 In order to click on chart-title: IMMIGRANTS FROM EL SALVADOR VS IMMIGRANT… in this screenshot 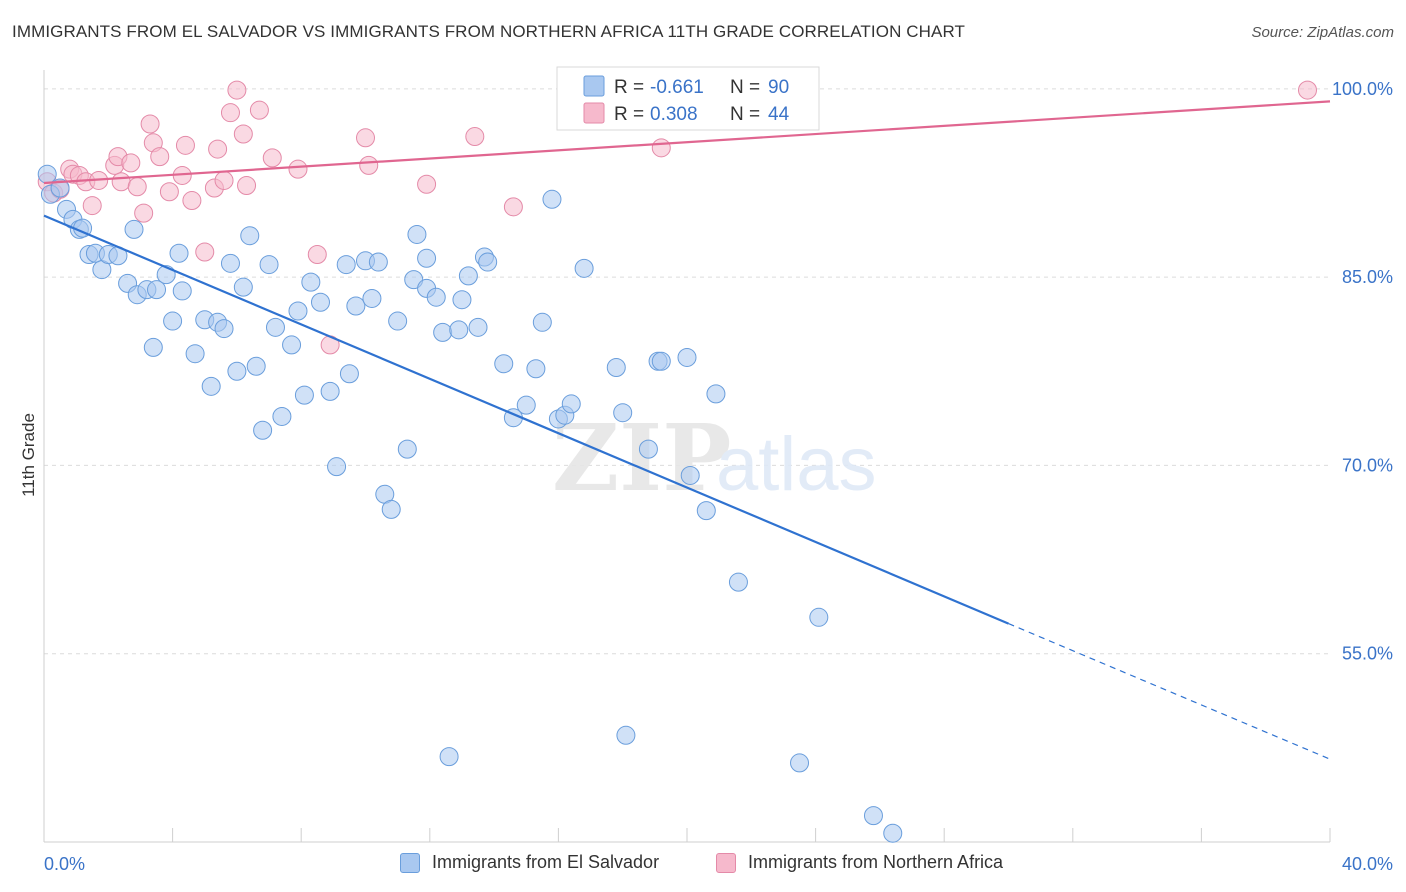, I will do `click(489, 31)`.